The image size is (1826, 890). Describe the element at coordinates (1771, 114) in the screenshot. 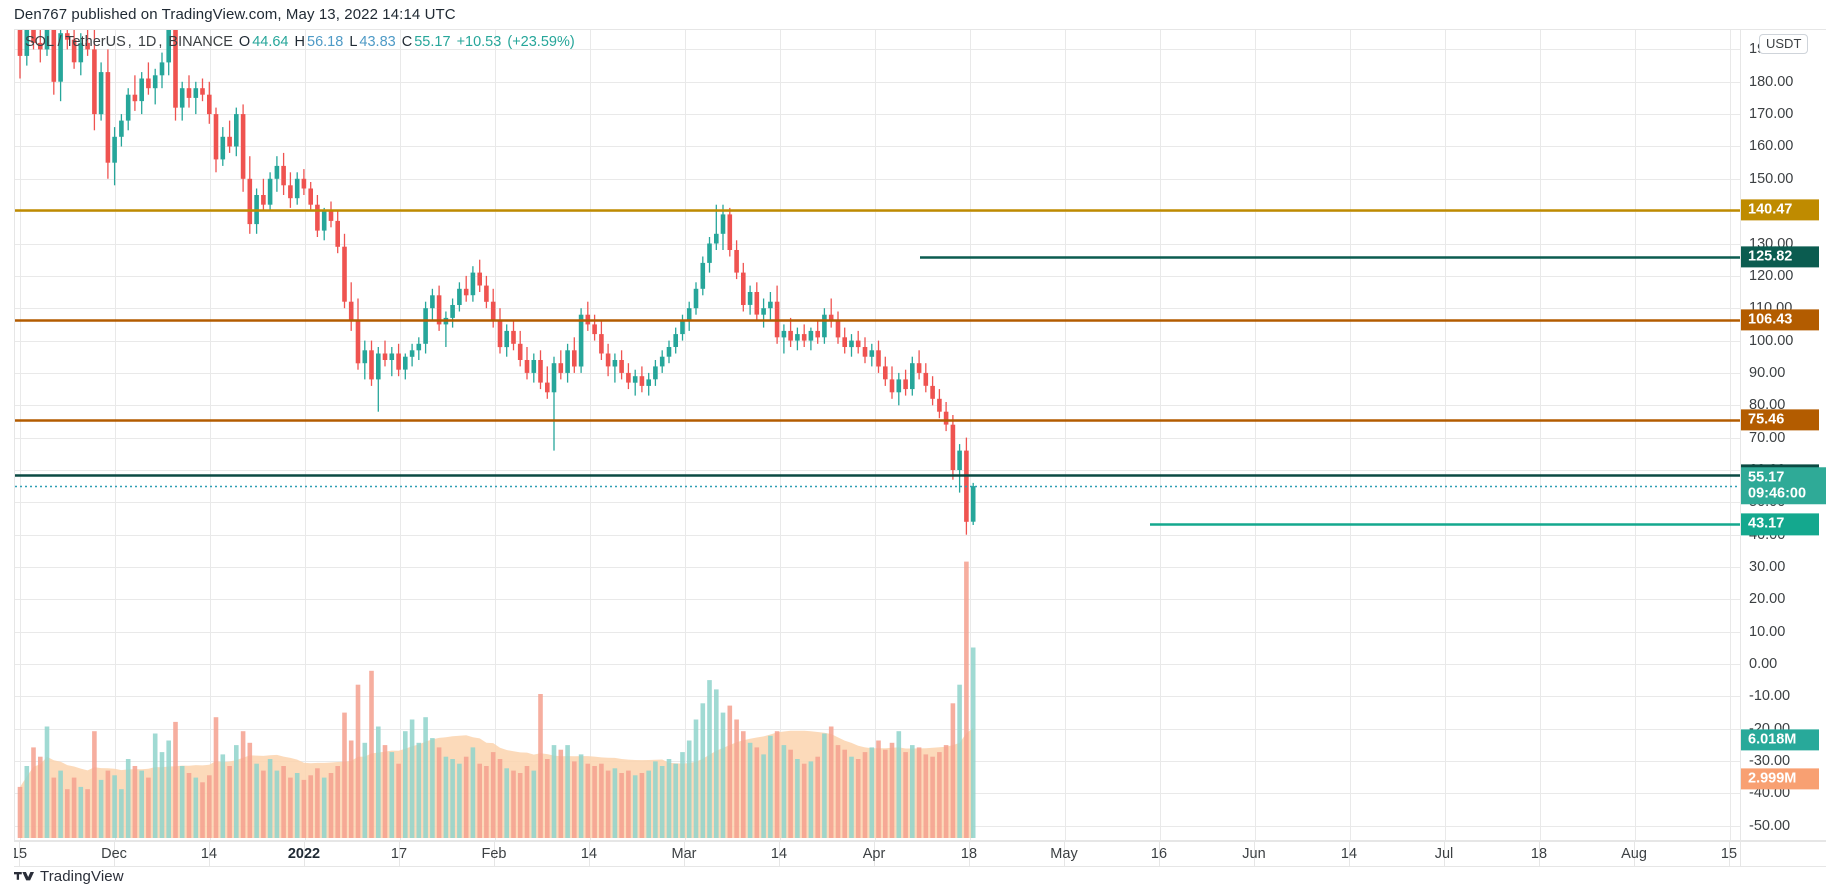

I see `price-tick: 170.00` at that location.